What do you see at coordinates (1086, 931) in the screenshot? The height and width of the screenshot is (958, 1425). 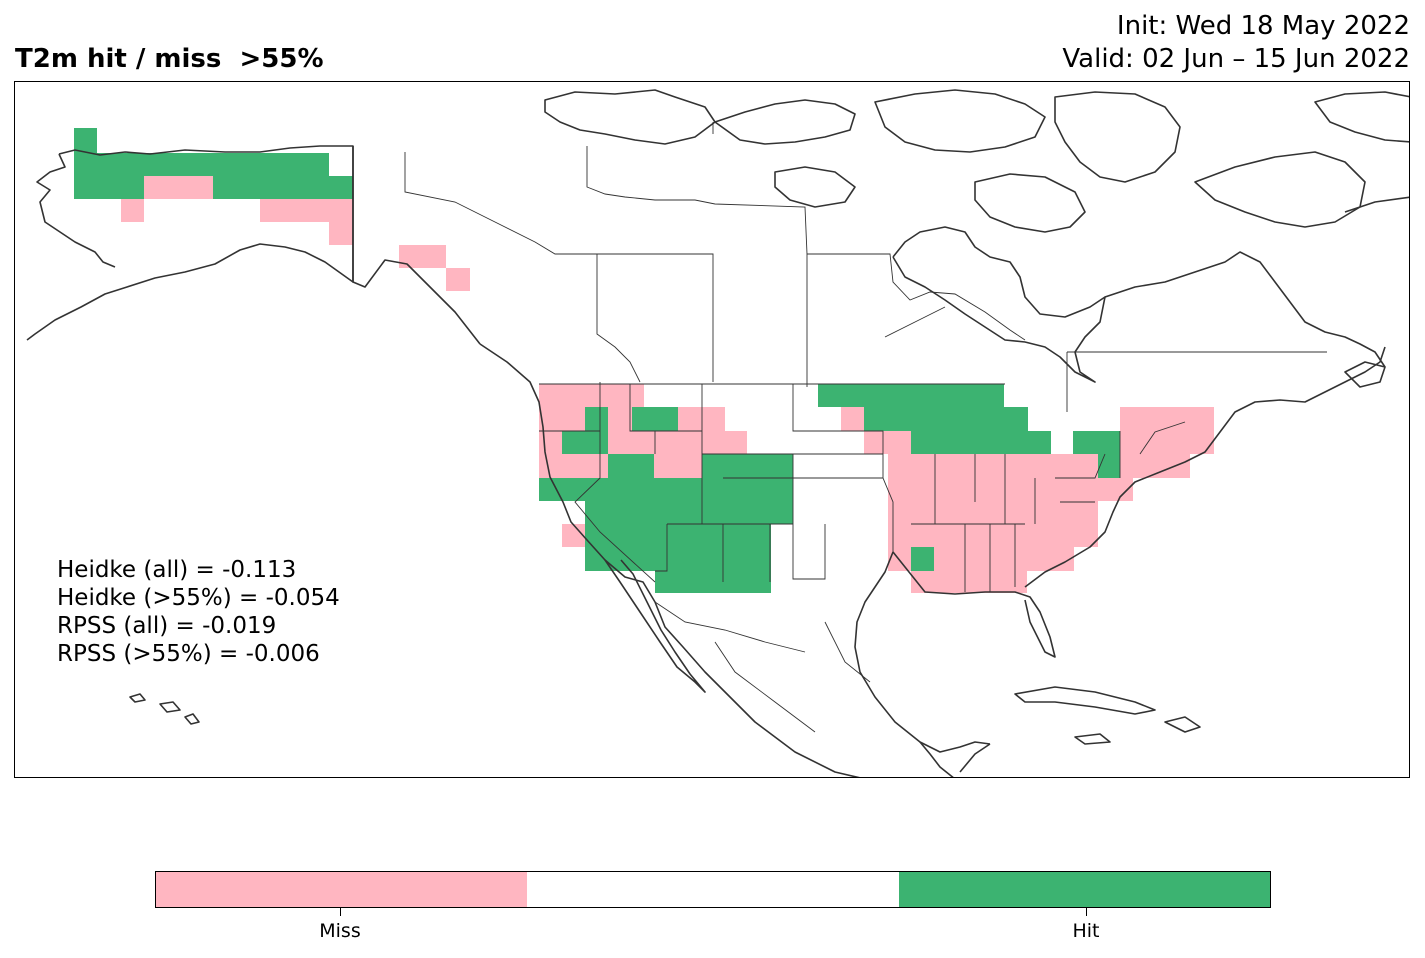 I see `colorbar-label-hit: Hit` at bounding box center [1086, 931].